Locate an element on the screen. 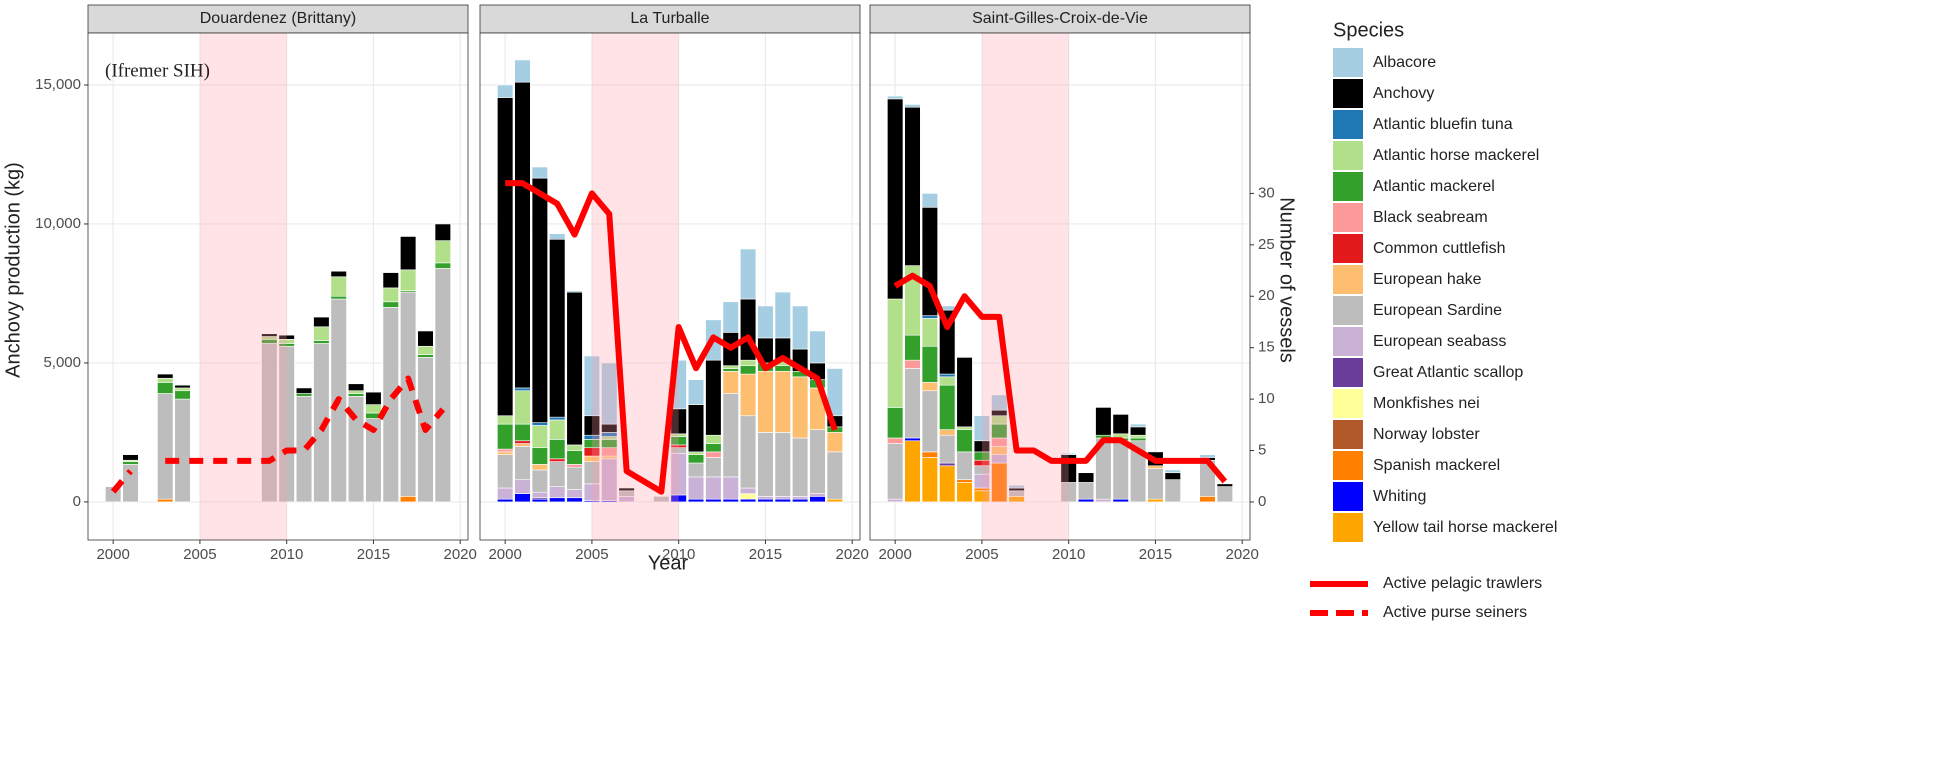  panel-border is located at coordinates (1060, 286).